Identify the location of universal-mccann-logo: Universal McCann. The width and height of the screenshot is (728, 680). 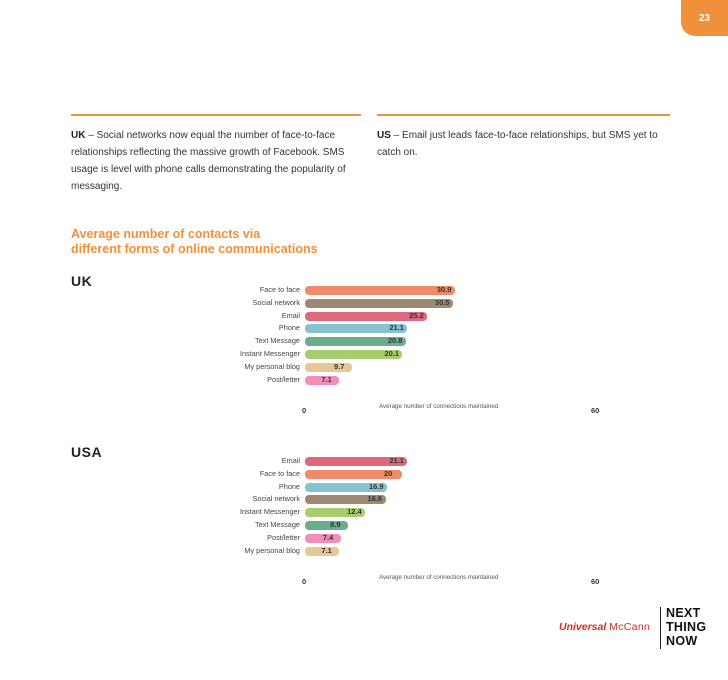
(604, 627).